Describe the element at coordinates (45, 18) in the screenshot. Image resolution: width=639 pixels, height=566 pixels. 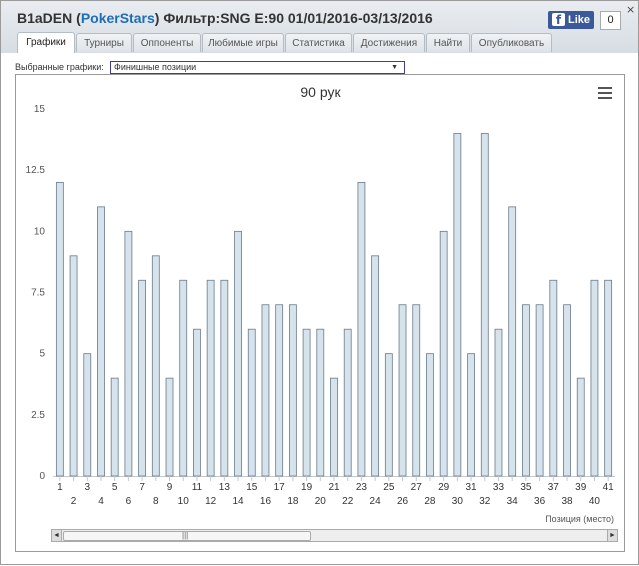
I see `player-name: B1aDEN` at that location.